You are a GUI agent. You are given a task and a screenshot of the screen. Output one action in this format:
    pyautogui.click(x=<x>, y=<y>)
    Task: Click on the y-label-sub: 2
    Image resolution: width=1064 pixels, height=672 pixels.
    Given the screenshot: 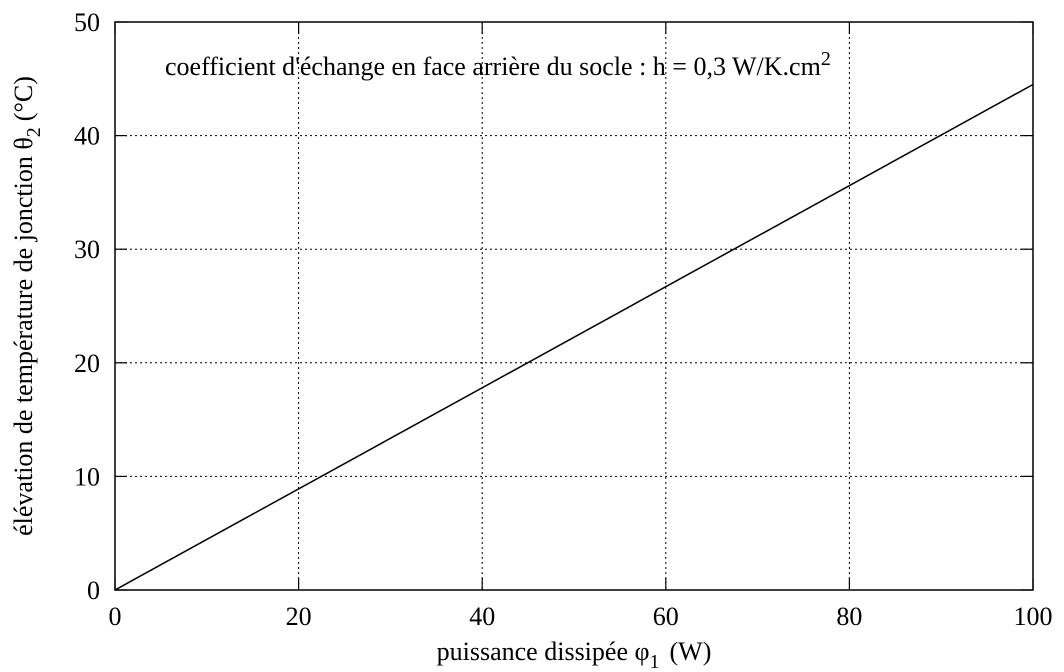 What is the action you would take?
    pyautogui.click(x=34, y=132)
    